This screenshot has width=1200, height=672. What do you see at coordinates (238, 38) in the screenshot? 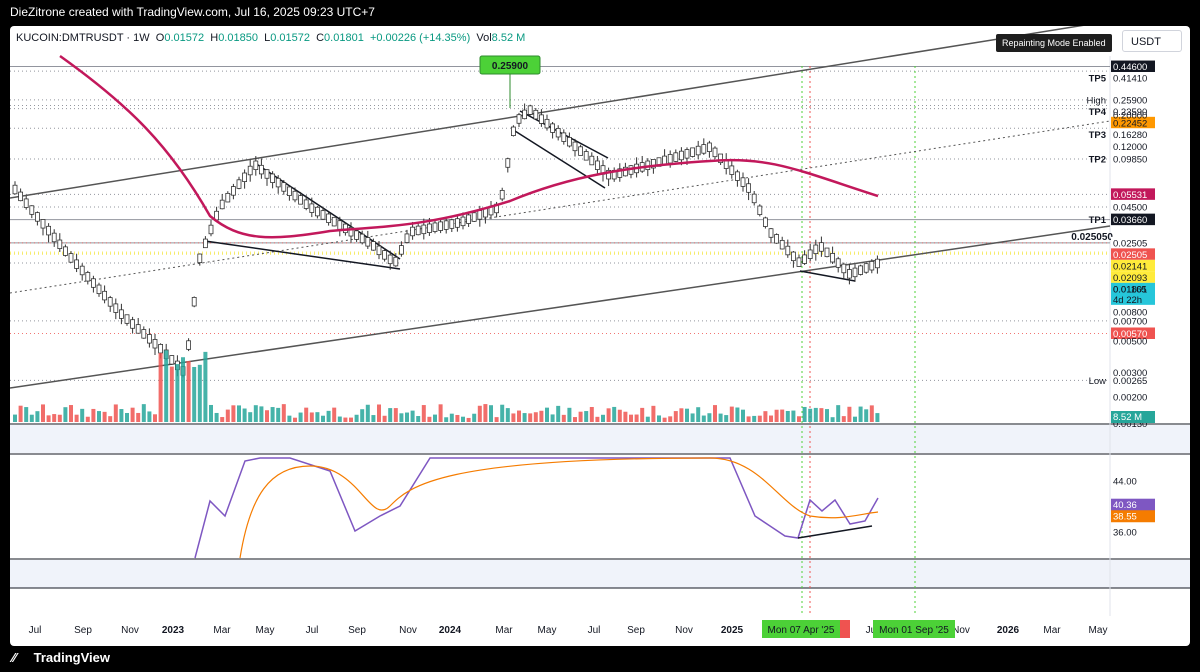
I see `high-value: 0.01850` at bounding box center [238, 38].